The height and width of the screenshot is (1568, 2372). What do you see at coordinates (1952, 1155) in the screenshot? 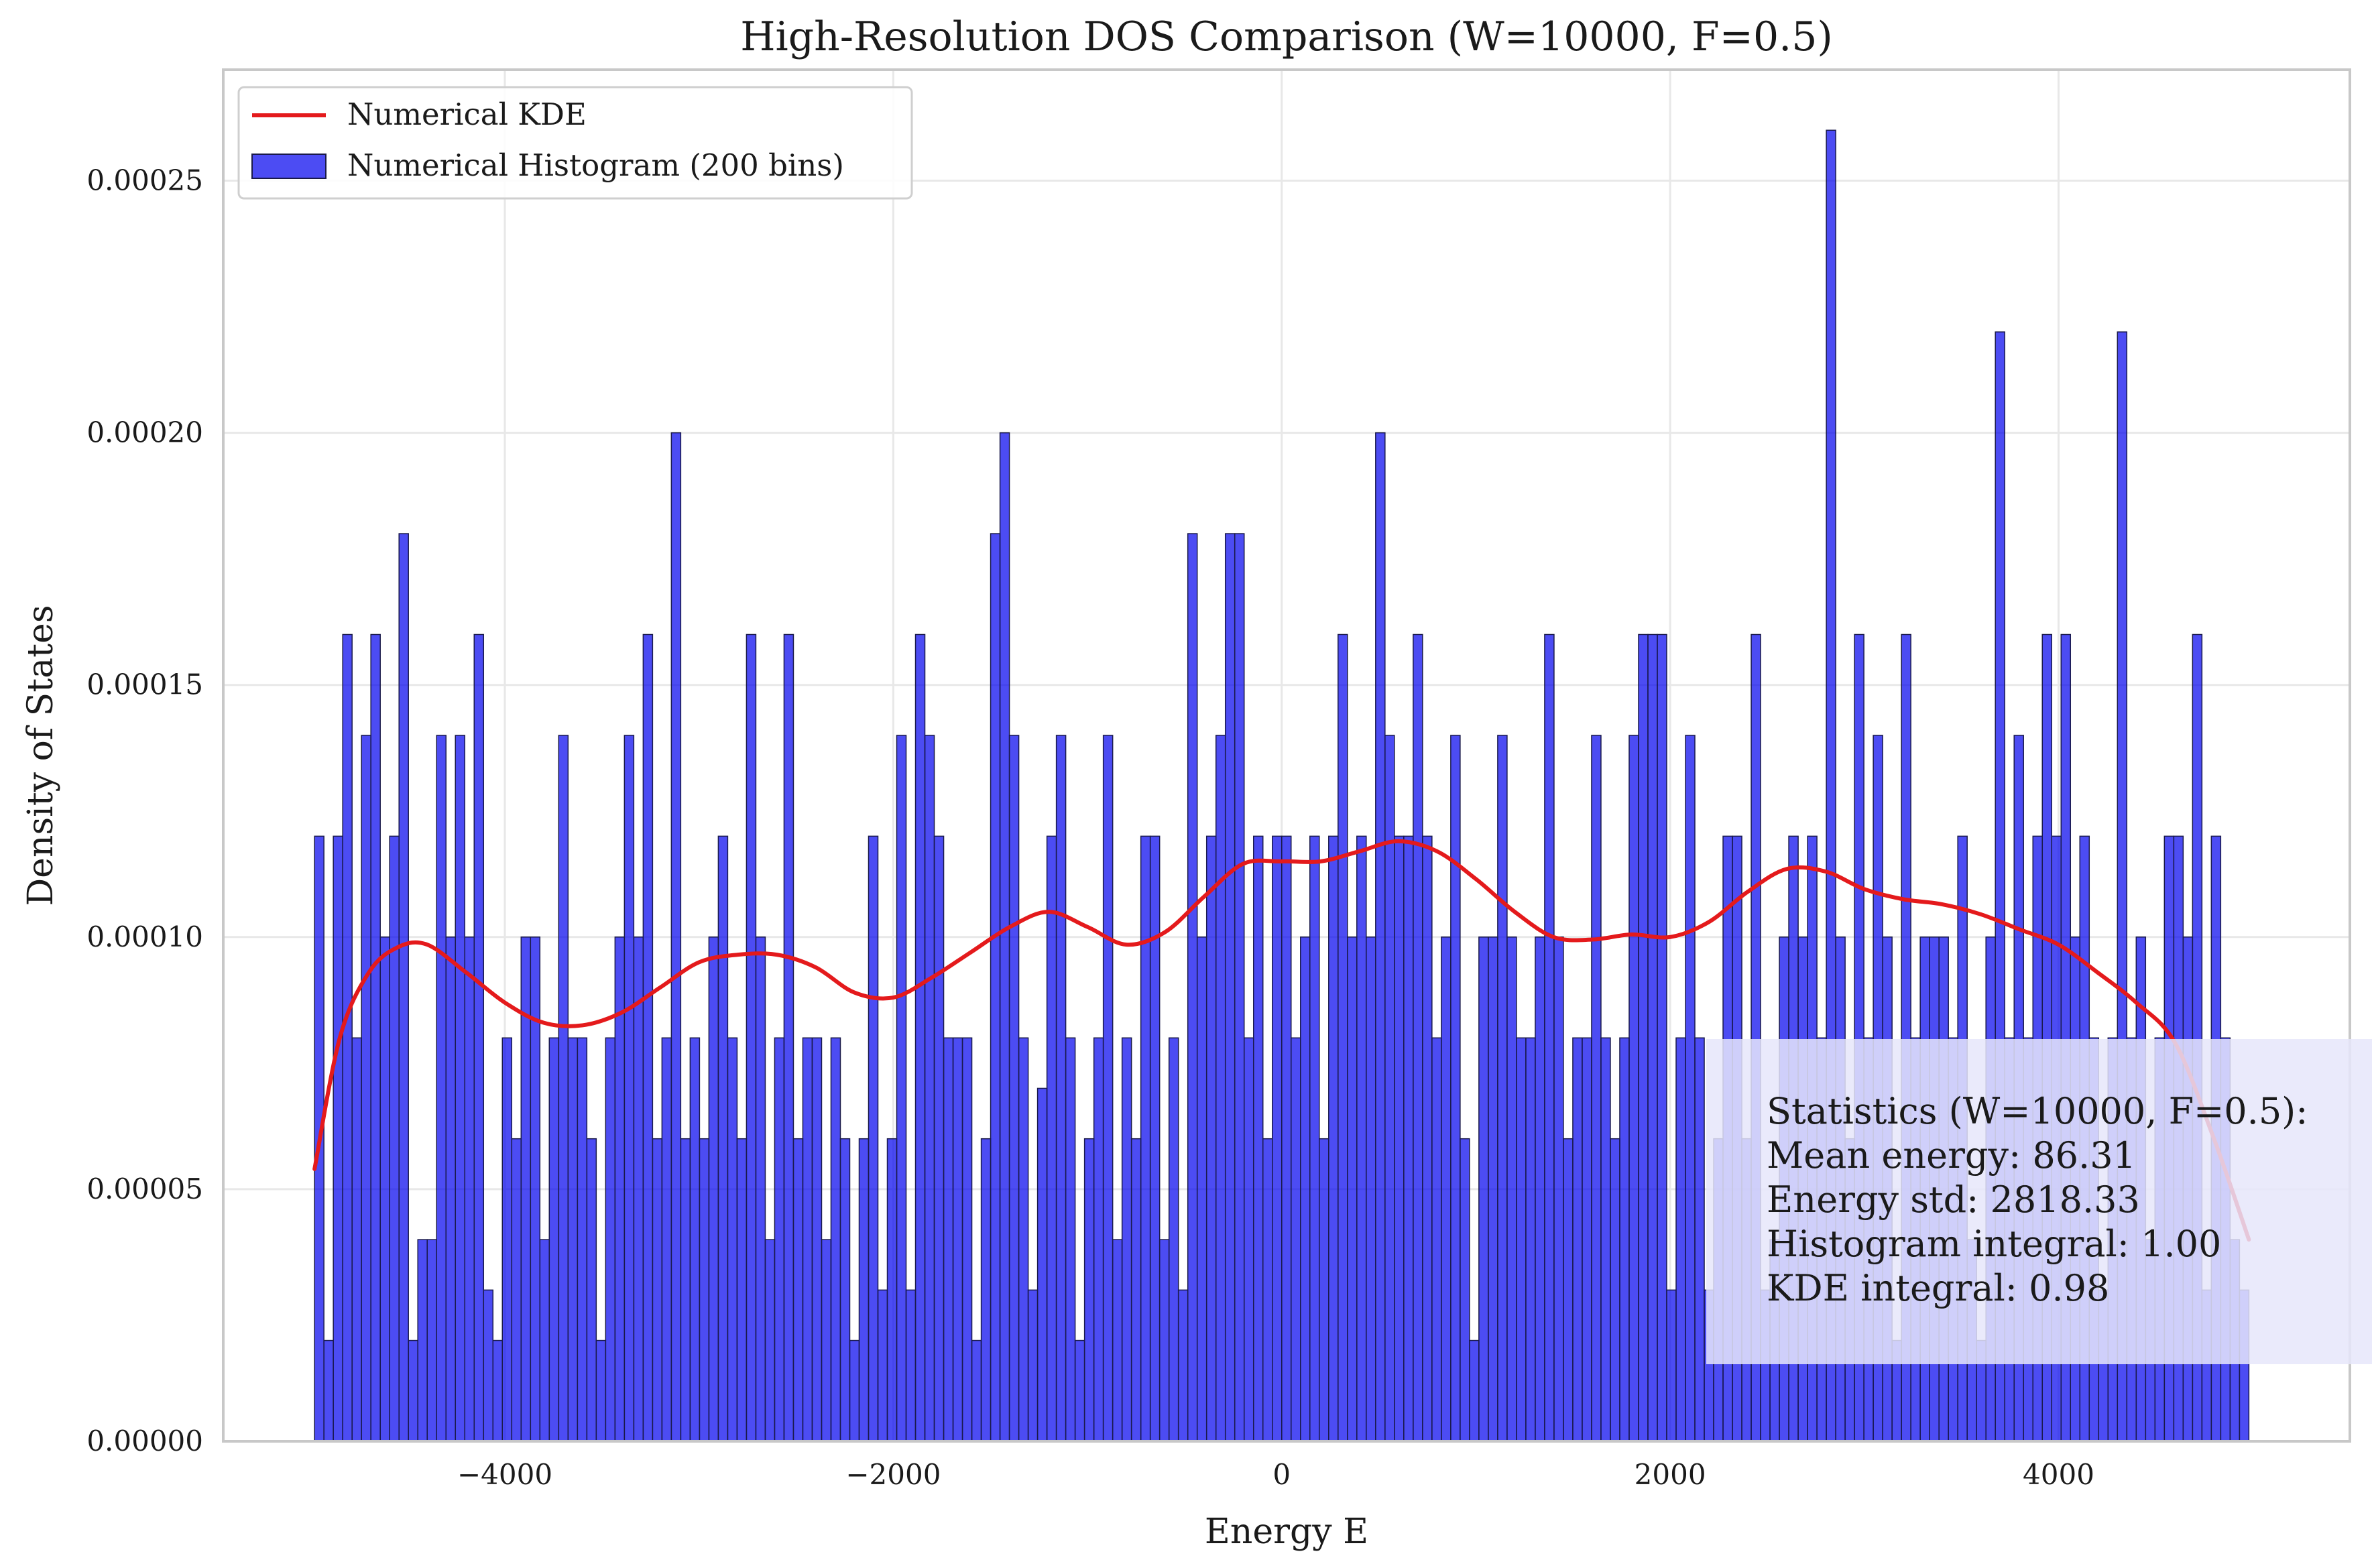
I see `statistics-line-2: Mean energy: 86.31` at bounding box center [1952, 1155].